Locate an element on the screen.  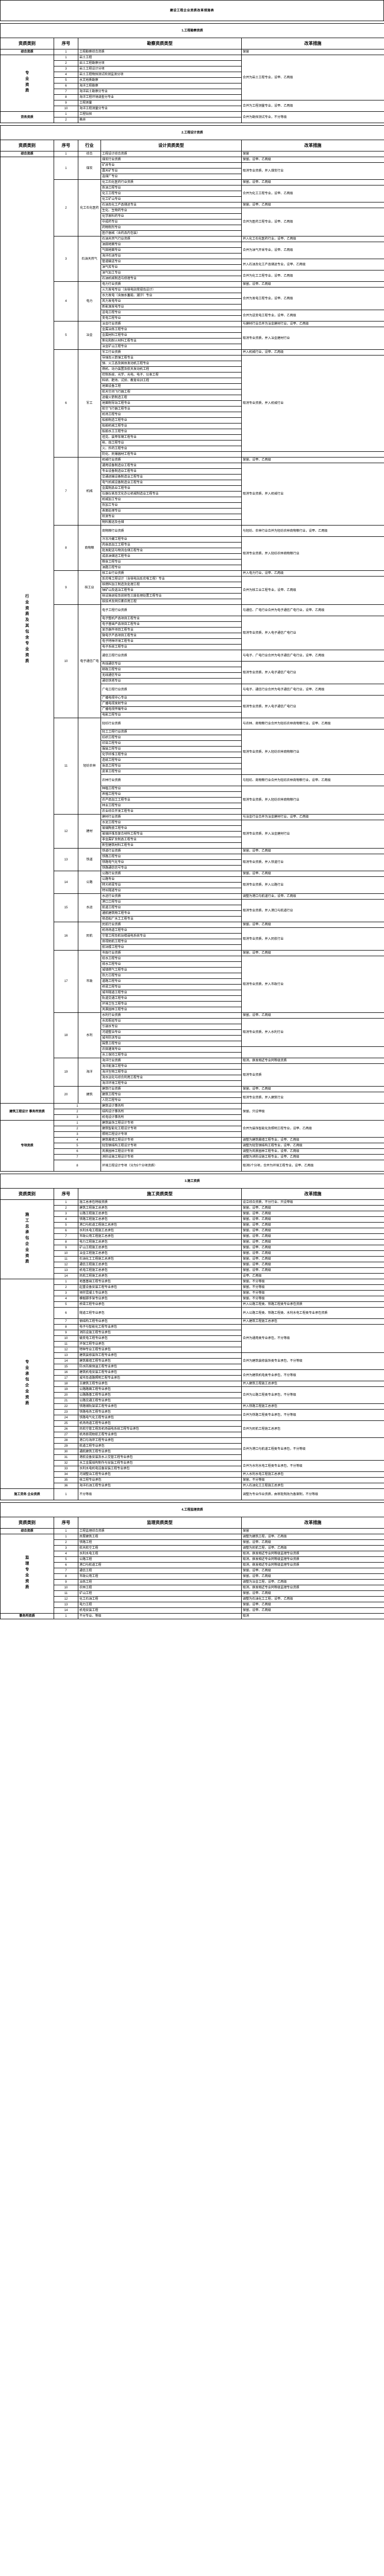
qualification-type: 煤炭行业资质 is located at coordinates (172, 160).